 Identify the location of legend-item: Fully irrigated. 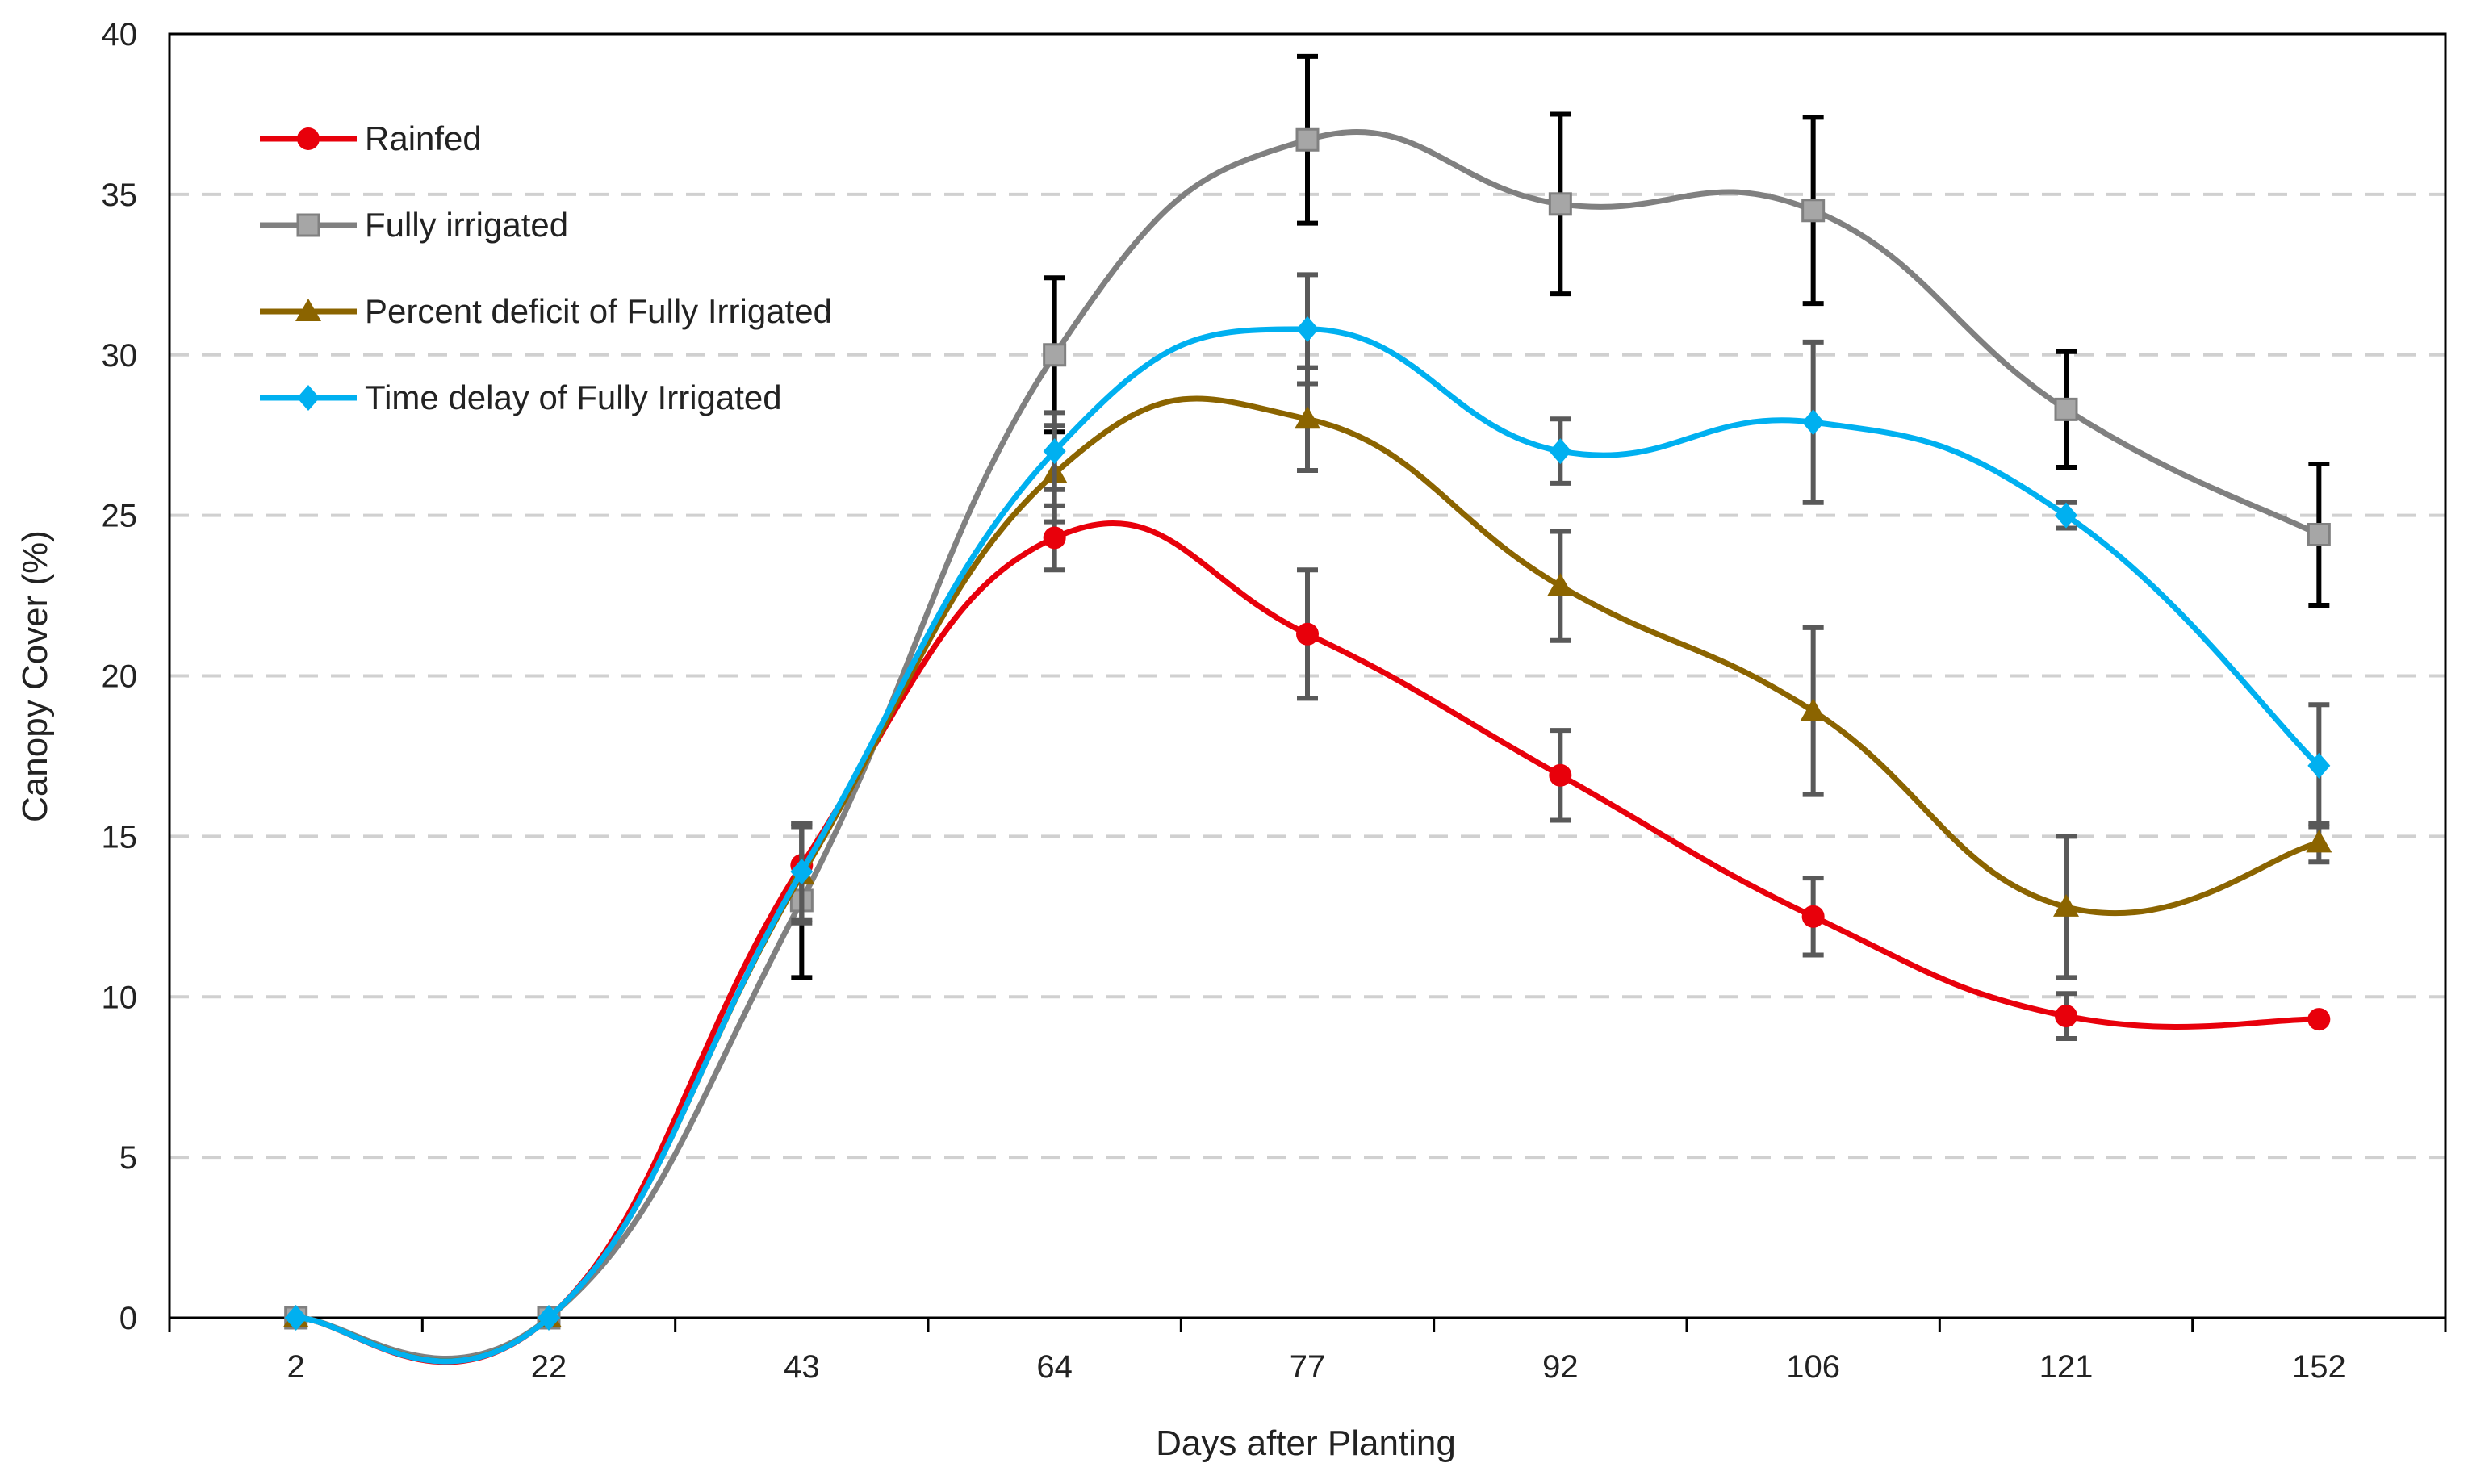
(414, 225).